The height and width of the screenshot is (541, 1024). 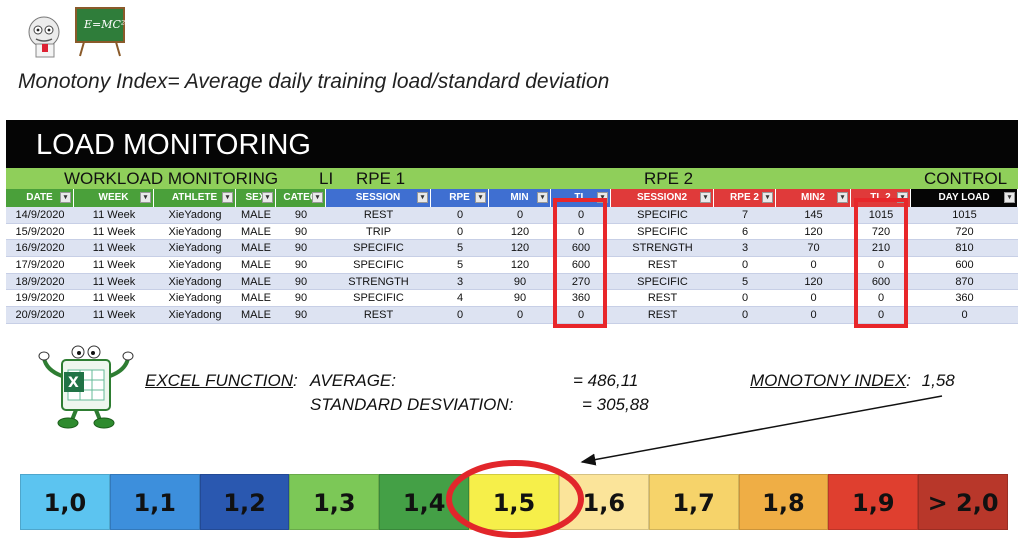 I want to click on table-cell: 810, so click(x=964, y=248).